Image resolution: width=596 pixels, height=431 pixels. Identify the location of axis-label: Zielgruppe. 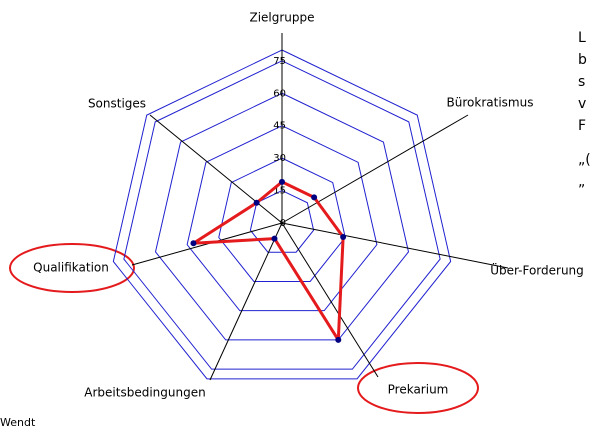
(281, 18).